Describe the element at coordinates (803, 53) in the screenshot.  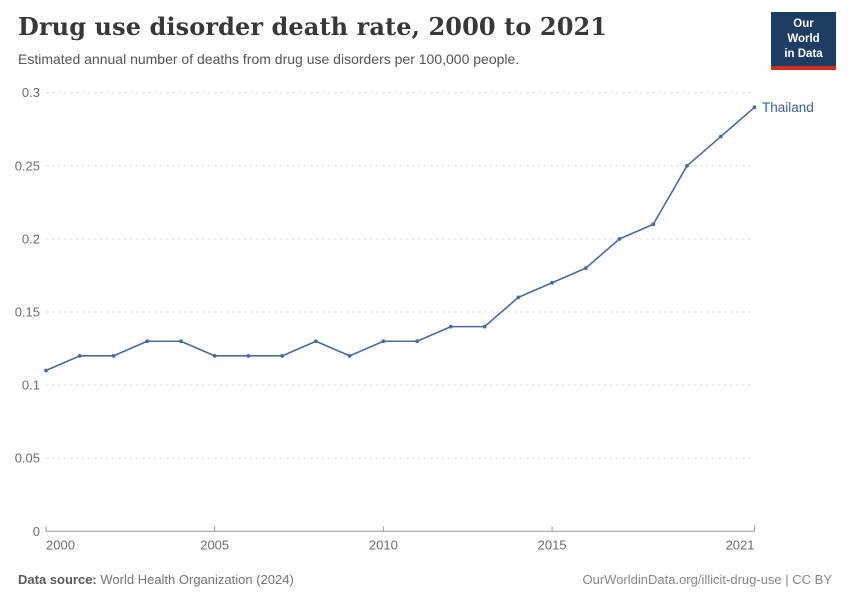
I see `owid-logo-line2: in Data` at that location.